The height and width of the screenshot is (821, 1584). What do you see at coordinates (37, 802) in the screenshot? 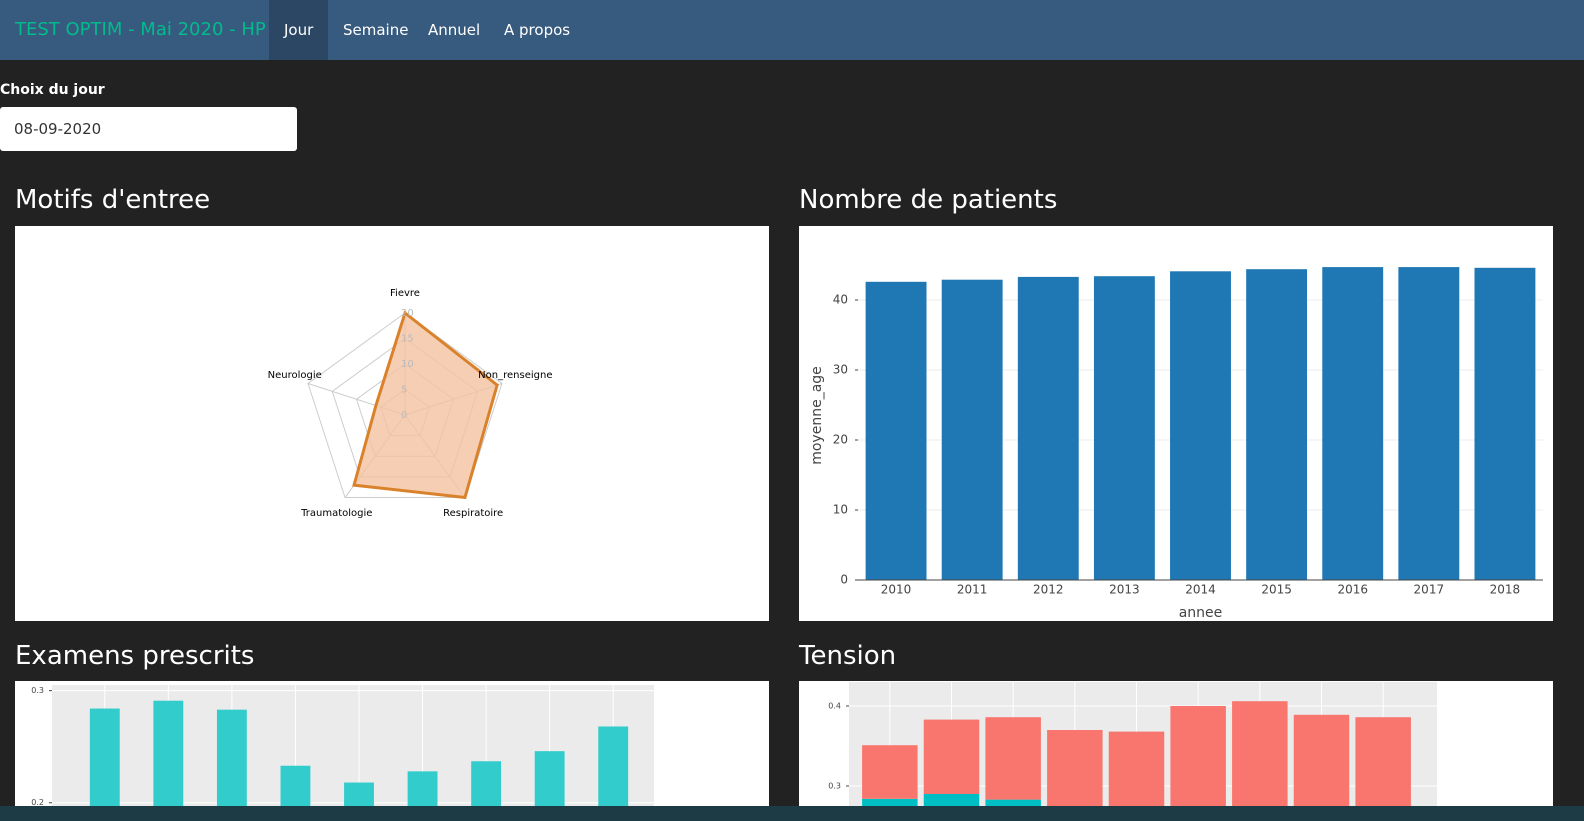
I see `y-tick-label: 0.2` at bounding box center [37, 802].